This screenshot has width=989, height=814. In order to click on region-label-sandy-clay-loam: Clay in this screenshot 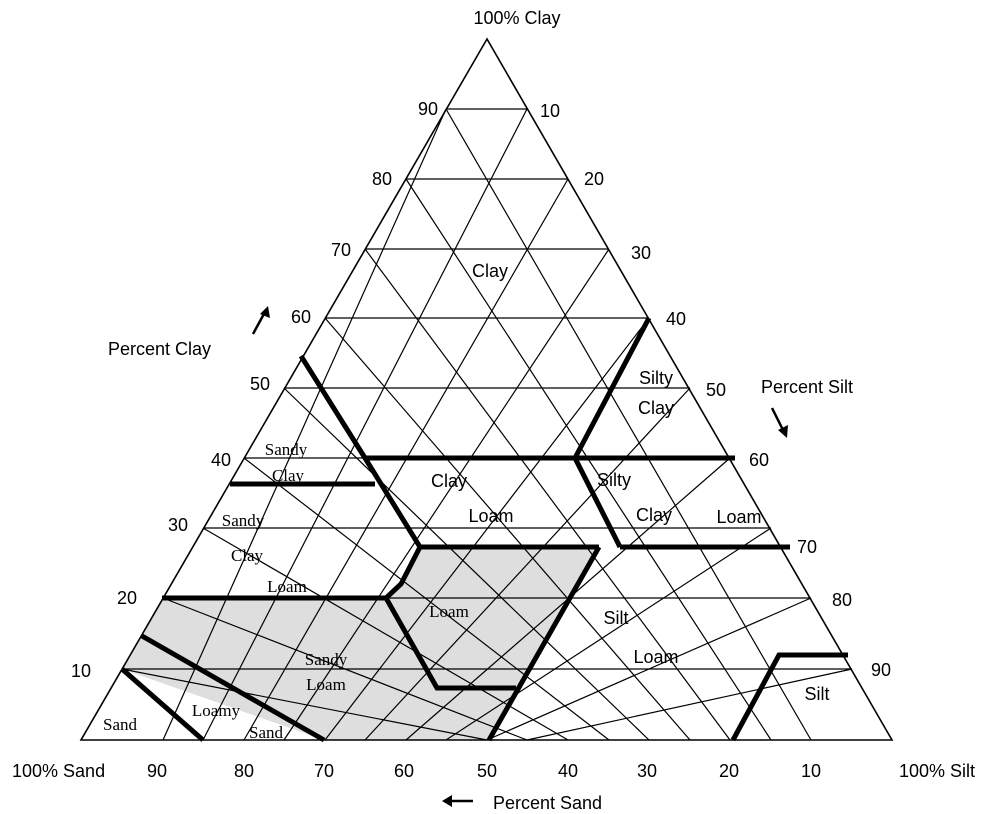, I will do `click(247, 555)`.